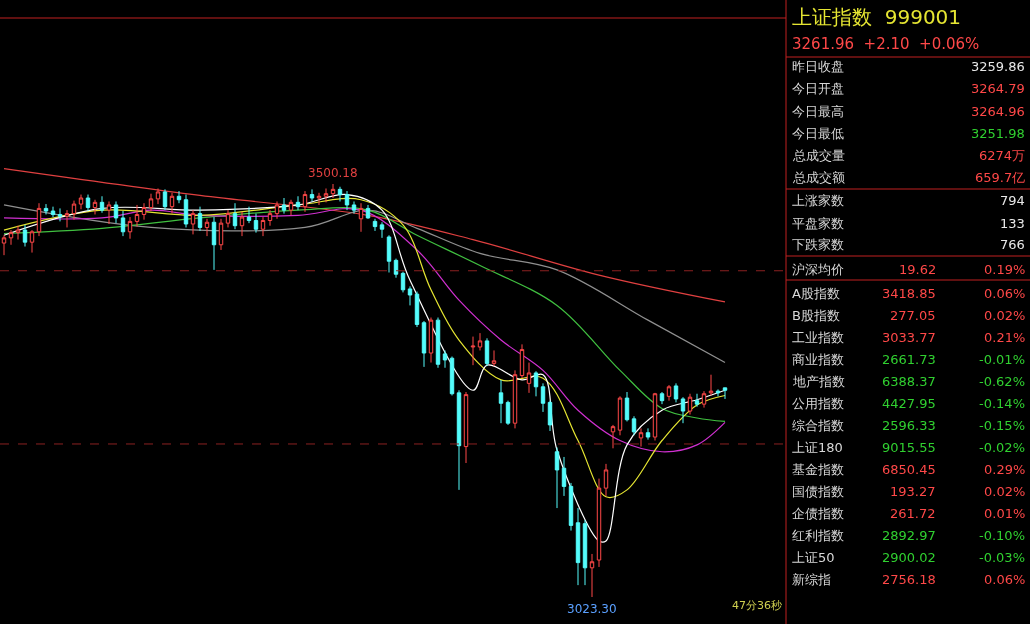 The height and width of the screenshot is (624, 1030). Describe the element at coordinates (1005, 337) in the screenshot. I see `text: 0.21%` at that location.